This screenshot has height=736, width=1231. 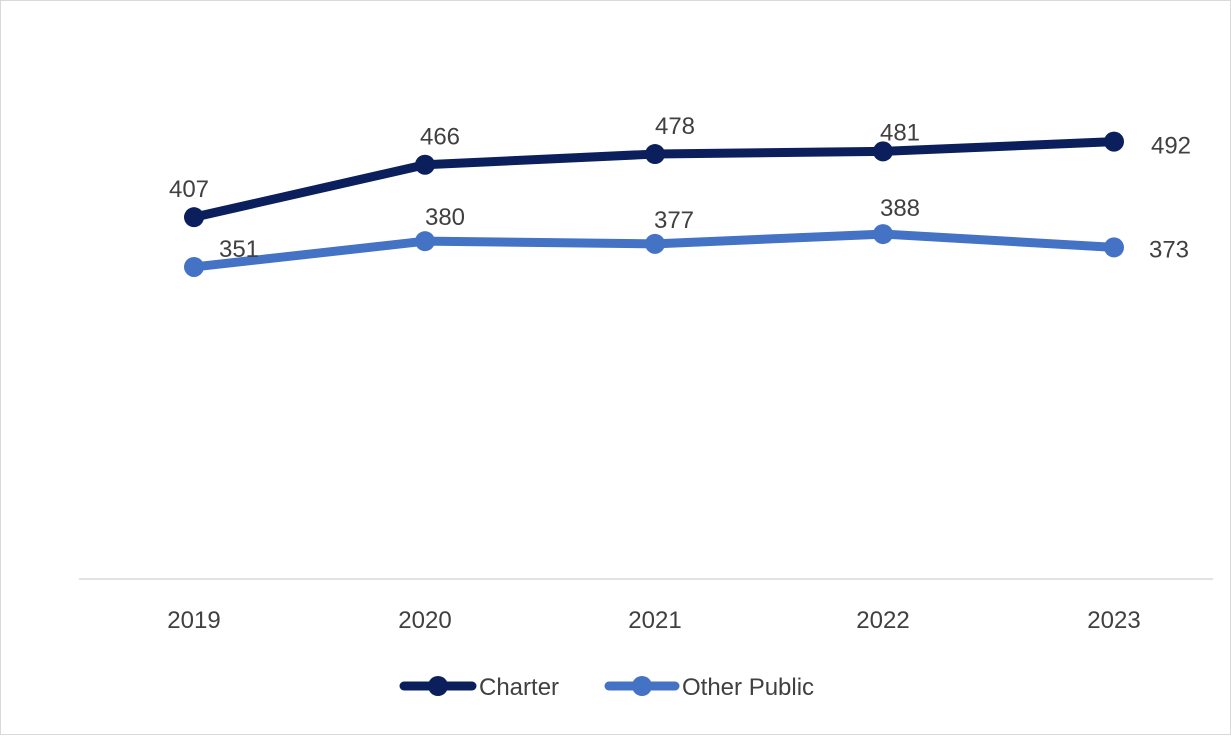 I want to click on legend-label: Charter, so click(x=519, y=687).